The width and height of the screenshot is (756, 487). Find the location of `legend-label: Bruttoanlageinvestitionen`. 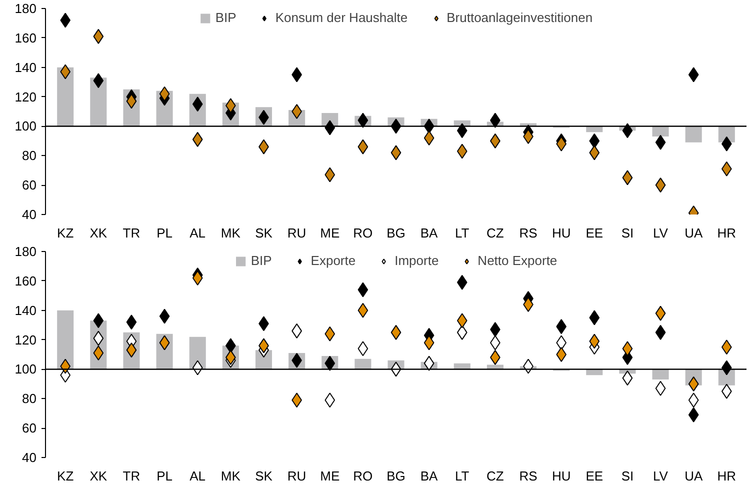

legend-label: Bruttoanlageinvestitionen is located at coordinates (519, 17).